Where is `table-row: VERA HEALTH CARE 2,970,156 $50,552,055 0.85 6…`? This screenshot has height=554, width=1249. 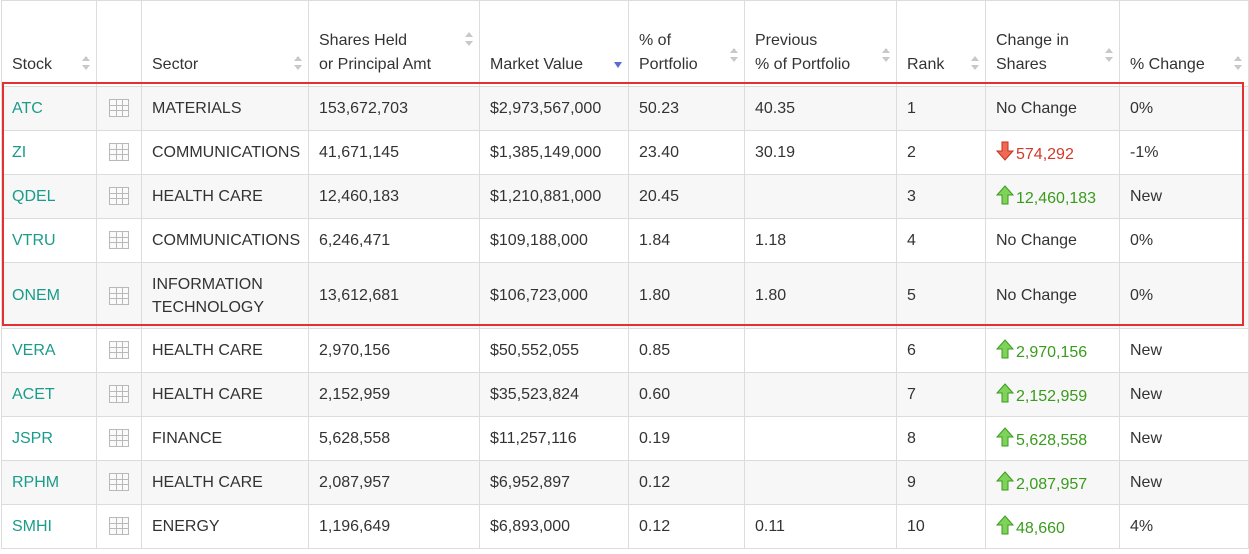
table-row: VERA HEALTH CARE 2,970,156 $50,552,055 0.85 6… is located at coordinates (625, 350).